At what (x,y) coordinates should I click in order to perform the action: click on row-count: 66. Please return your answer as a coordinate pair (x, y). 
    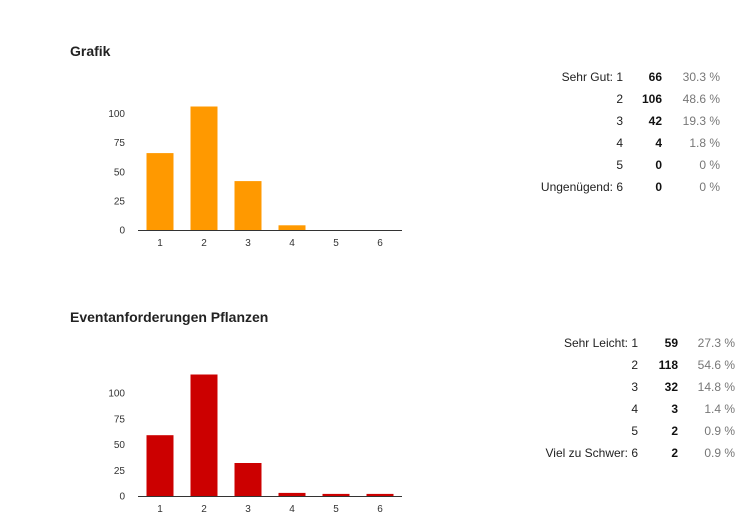
    Looking at the image, I should click on (655, 77).